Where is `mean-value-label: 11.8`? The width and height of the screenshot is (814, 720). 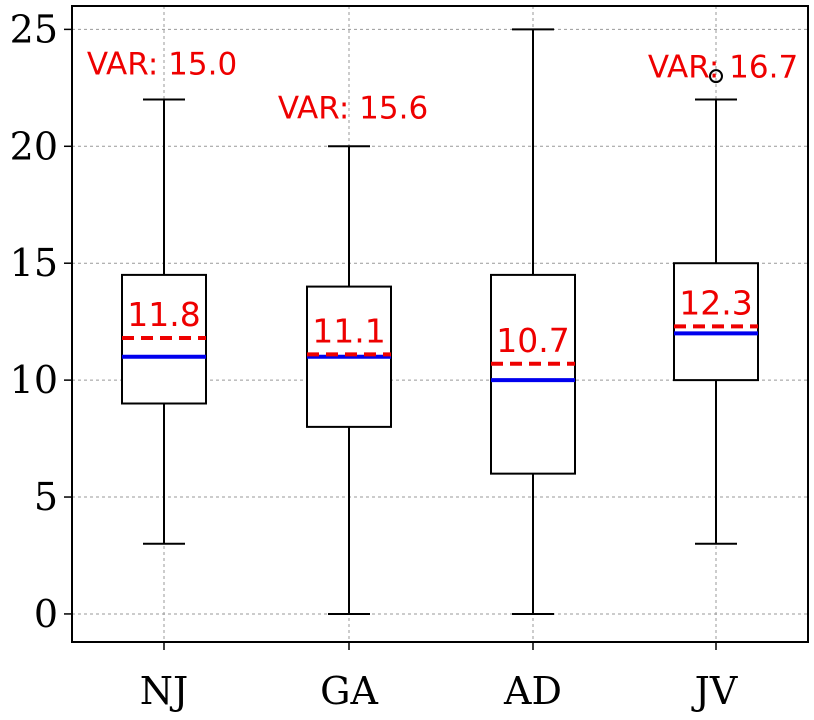 mean-value-label: 11.8 is located at coordinates (163, 314).